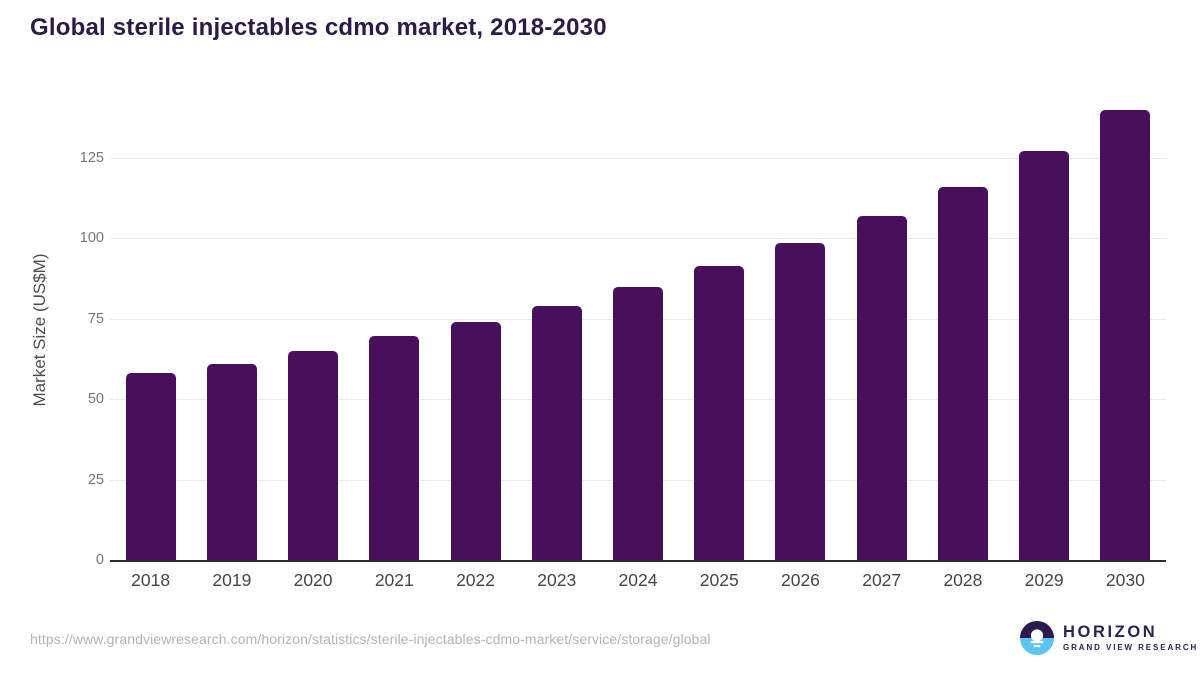  I want to click on x-tick-label-2023: 2023, so click(557, 580).